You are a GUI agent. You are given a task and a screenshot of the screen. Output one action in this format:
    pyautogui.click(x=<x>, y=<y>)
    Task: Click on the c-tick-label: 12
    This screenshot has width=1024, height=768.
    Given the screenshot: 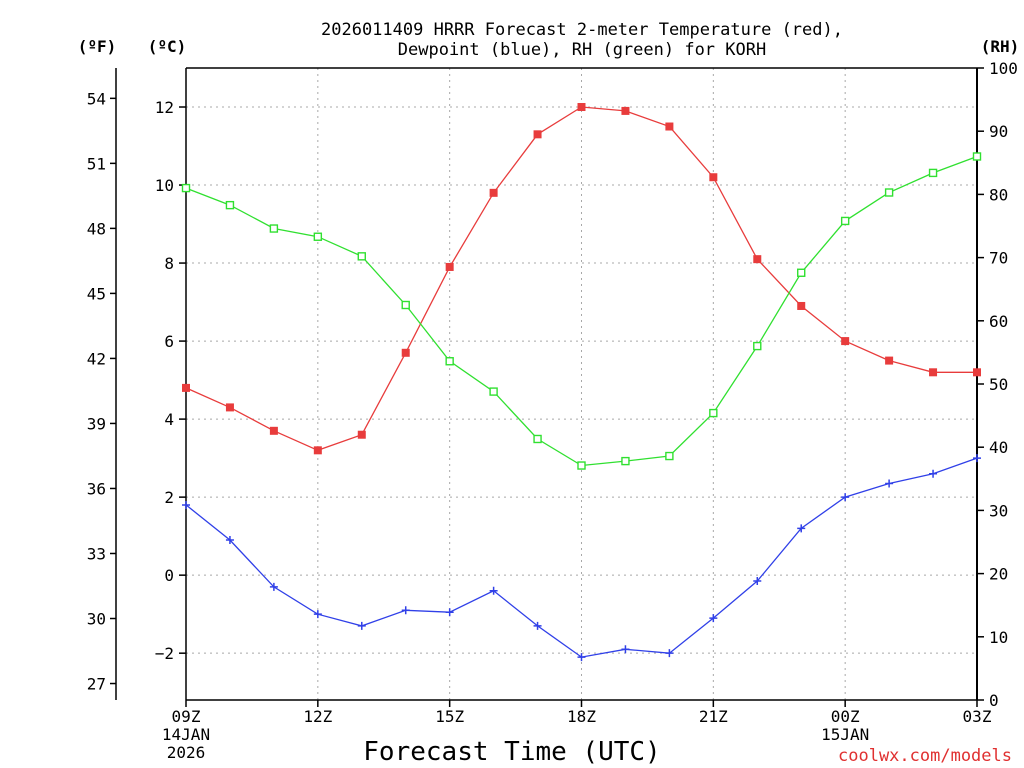 What is the action you would take?
    pyautogui.click(x=164, y=107)
    